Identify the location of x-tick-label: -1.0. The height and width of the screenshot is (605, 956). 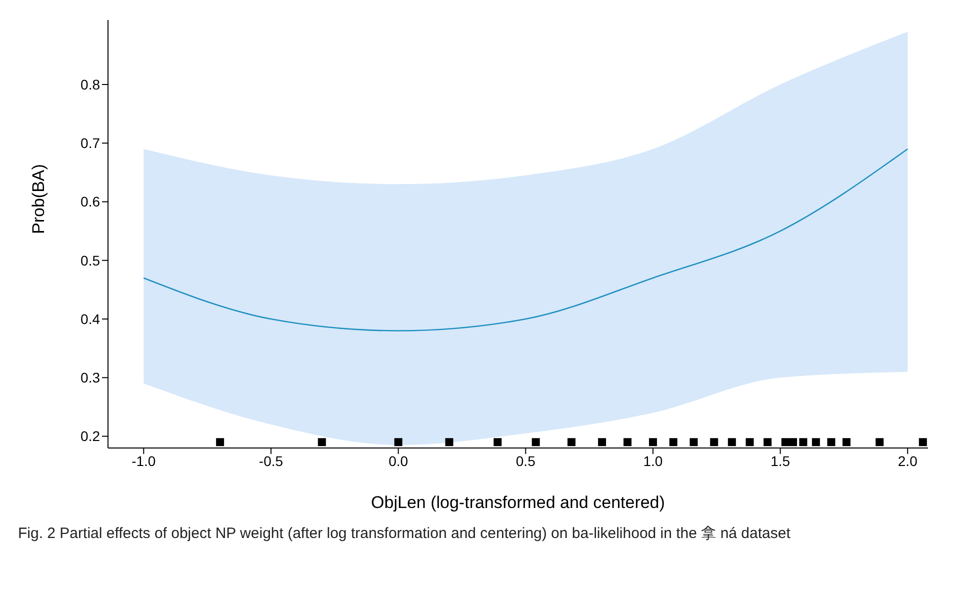
(144, 460).